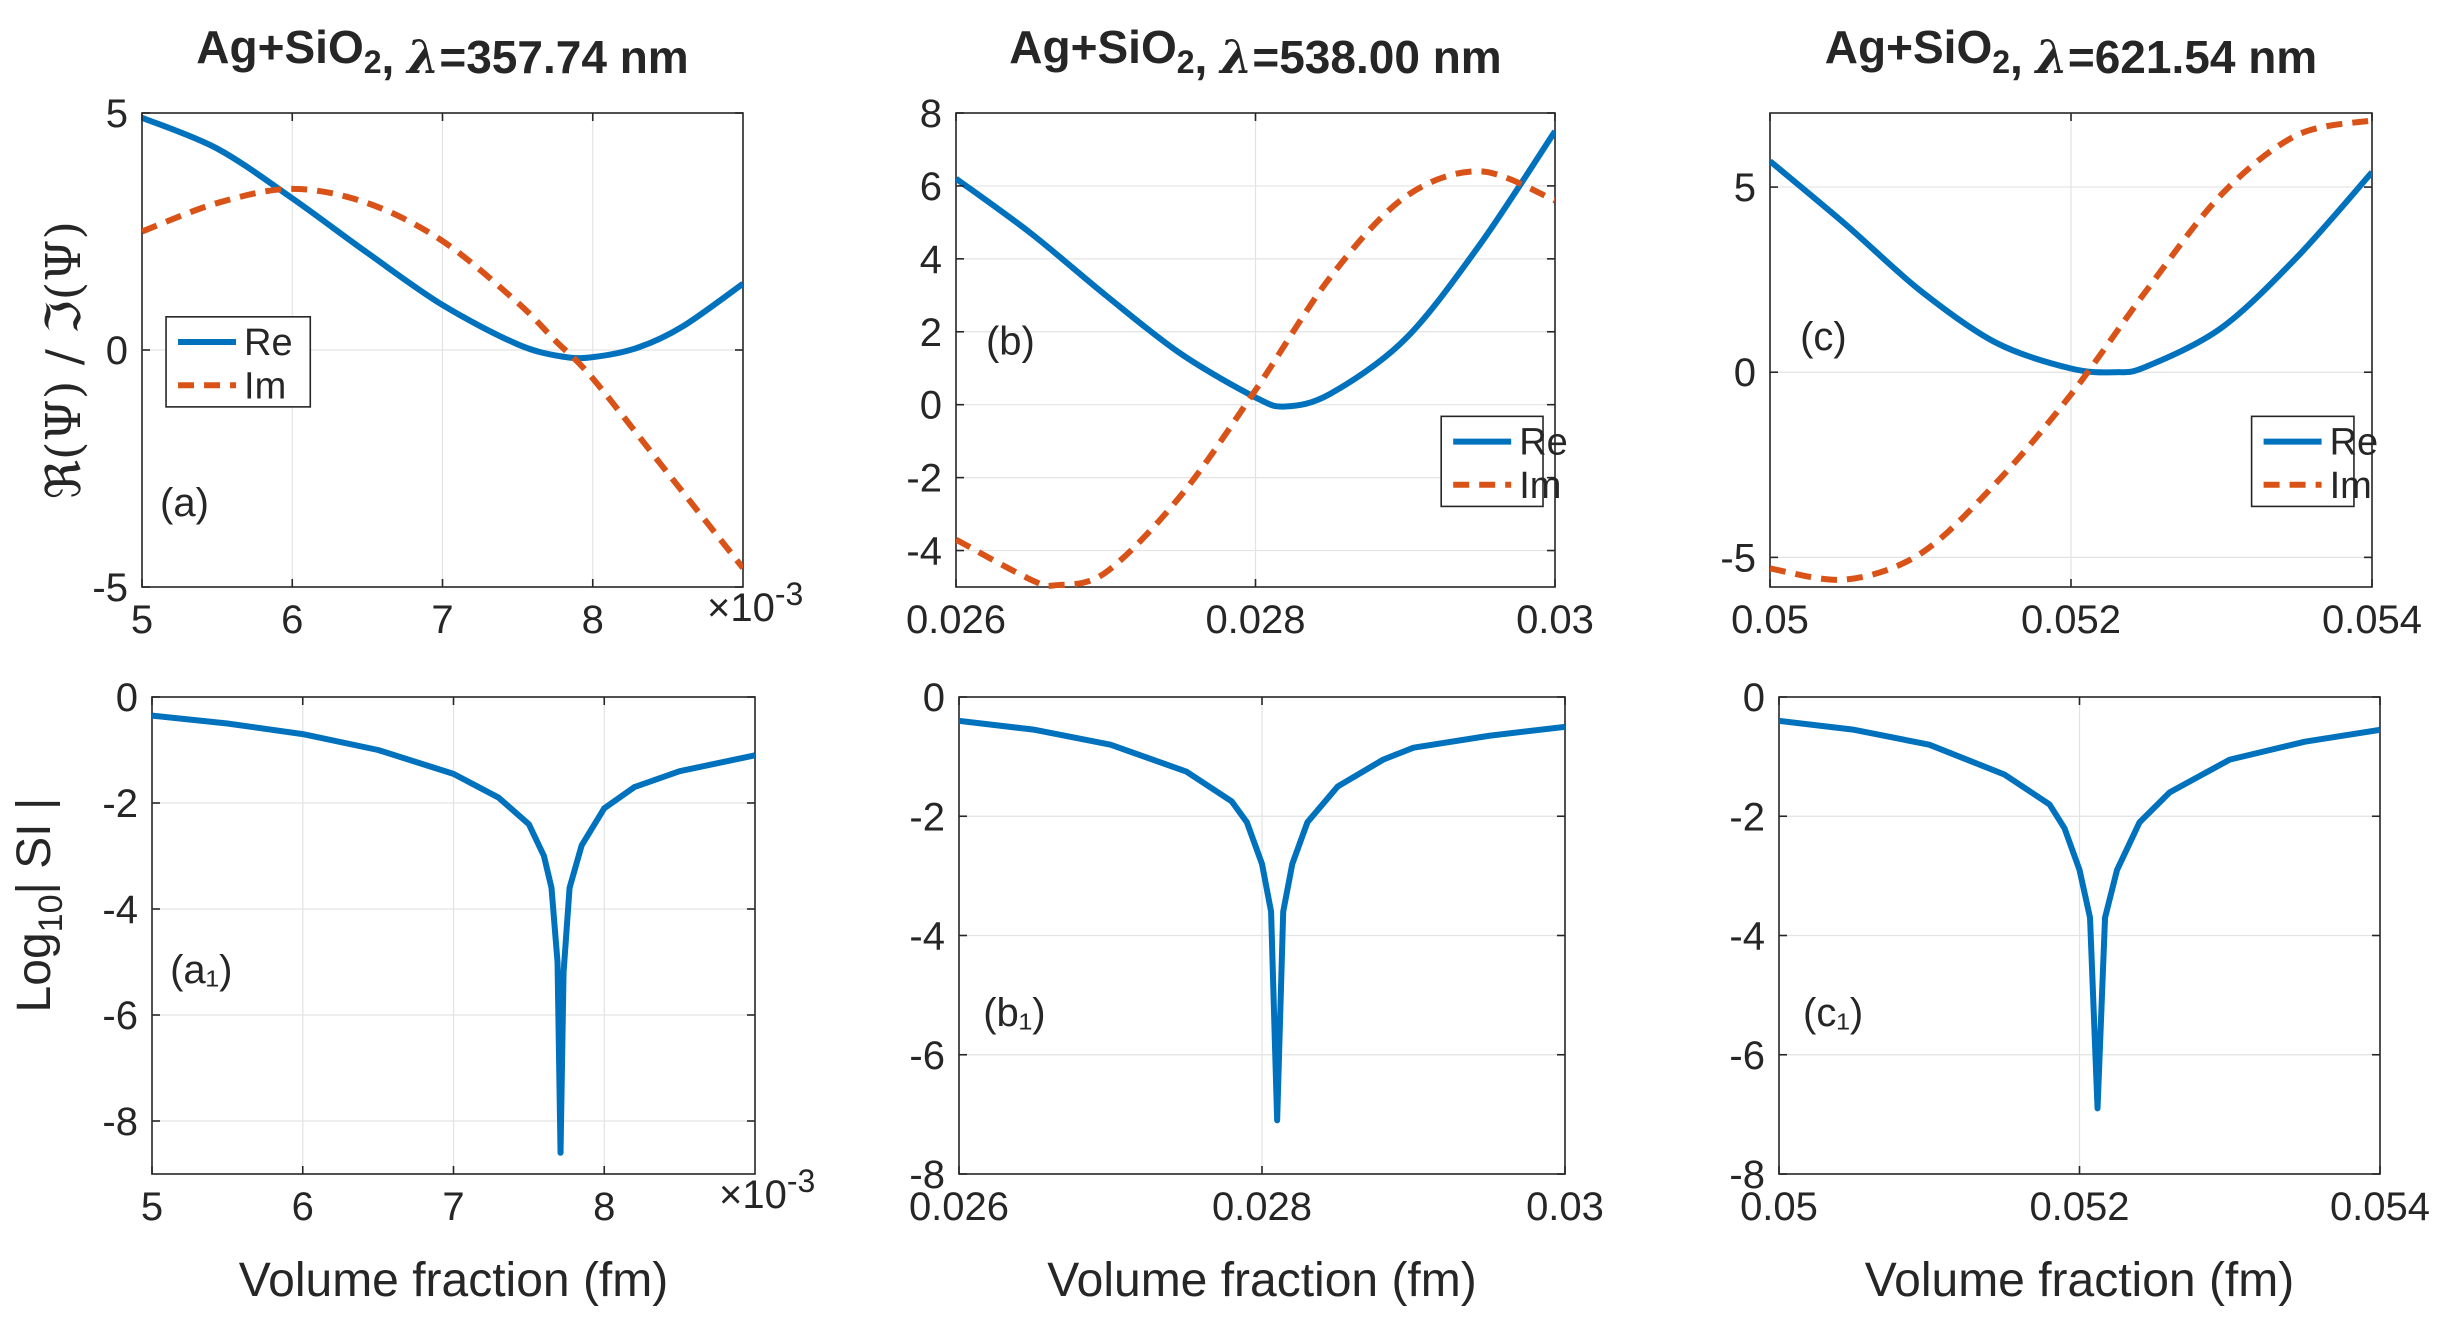 The width and height of the screenshot is (2444, 1328). Describe the element at coordinates (1014, 1013) in the screenshot. I see `panel-tag: (b₁)` at that location.